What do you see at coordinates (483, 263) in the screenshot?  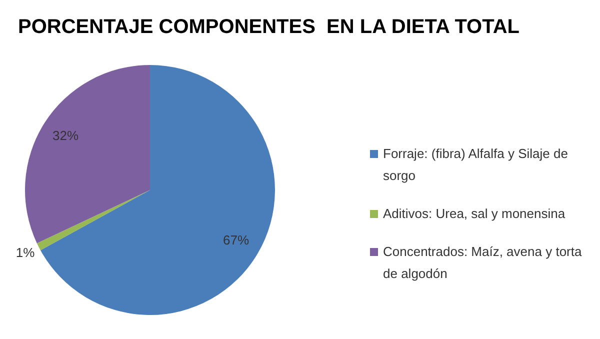 I see `legend-label: Concentrados: Maíz, avena y torta de algodón` at bounding box center [483, 263].